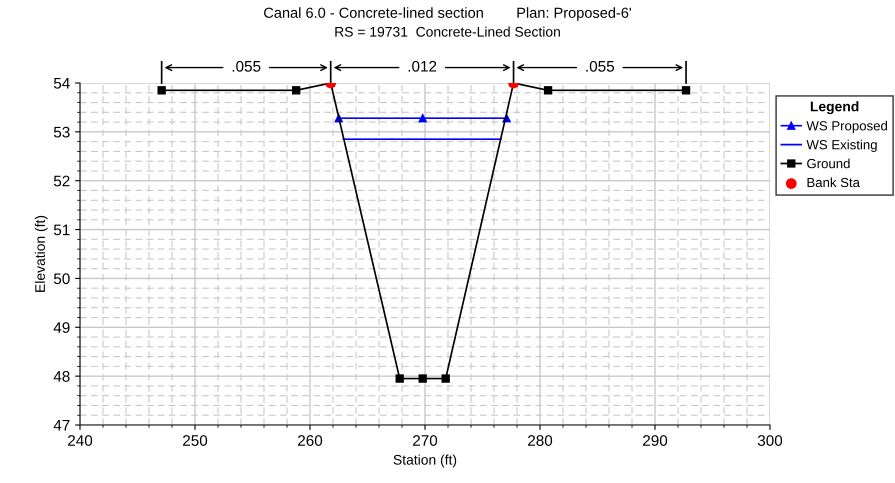 This screenshot has width=895, height=483. Describe the element at coordinates (540, 440) in the screenshot. I see `x-tick-label: 280` at that location.